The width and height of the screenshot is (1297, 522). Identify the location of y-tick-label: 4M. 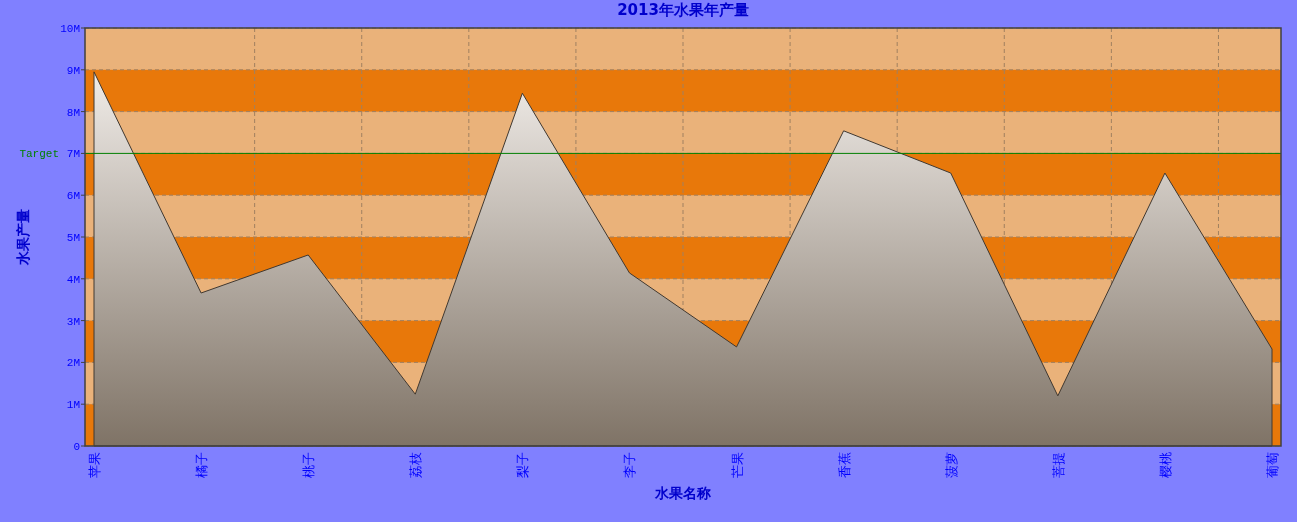
(73, 279).